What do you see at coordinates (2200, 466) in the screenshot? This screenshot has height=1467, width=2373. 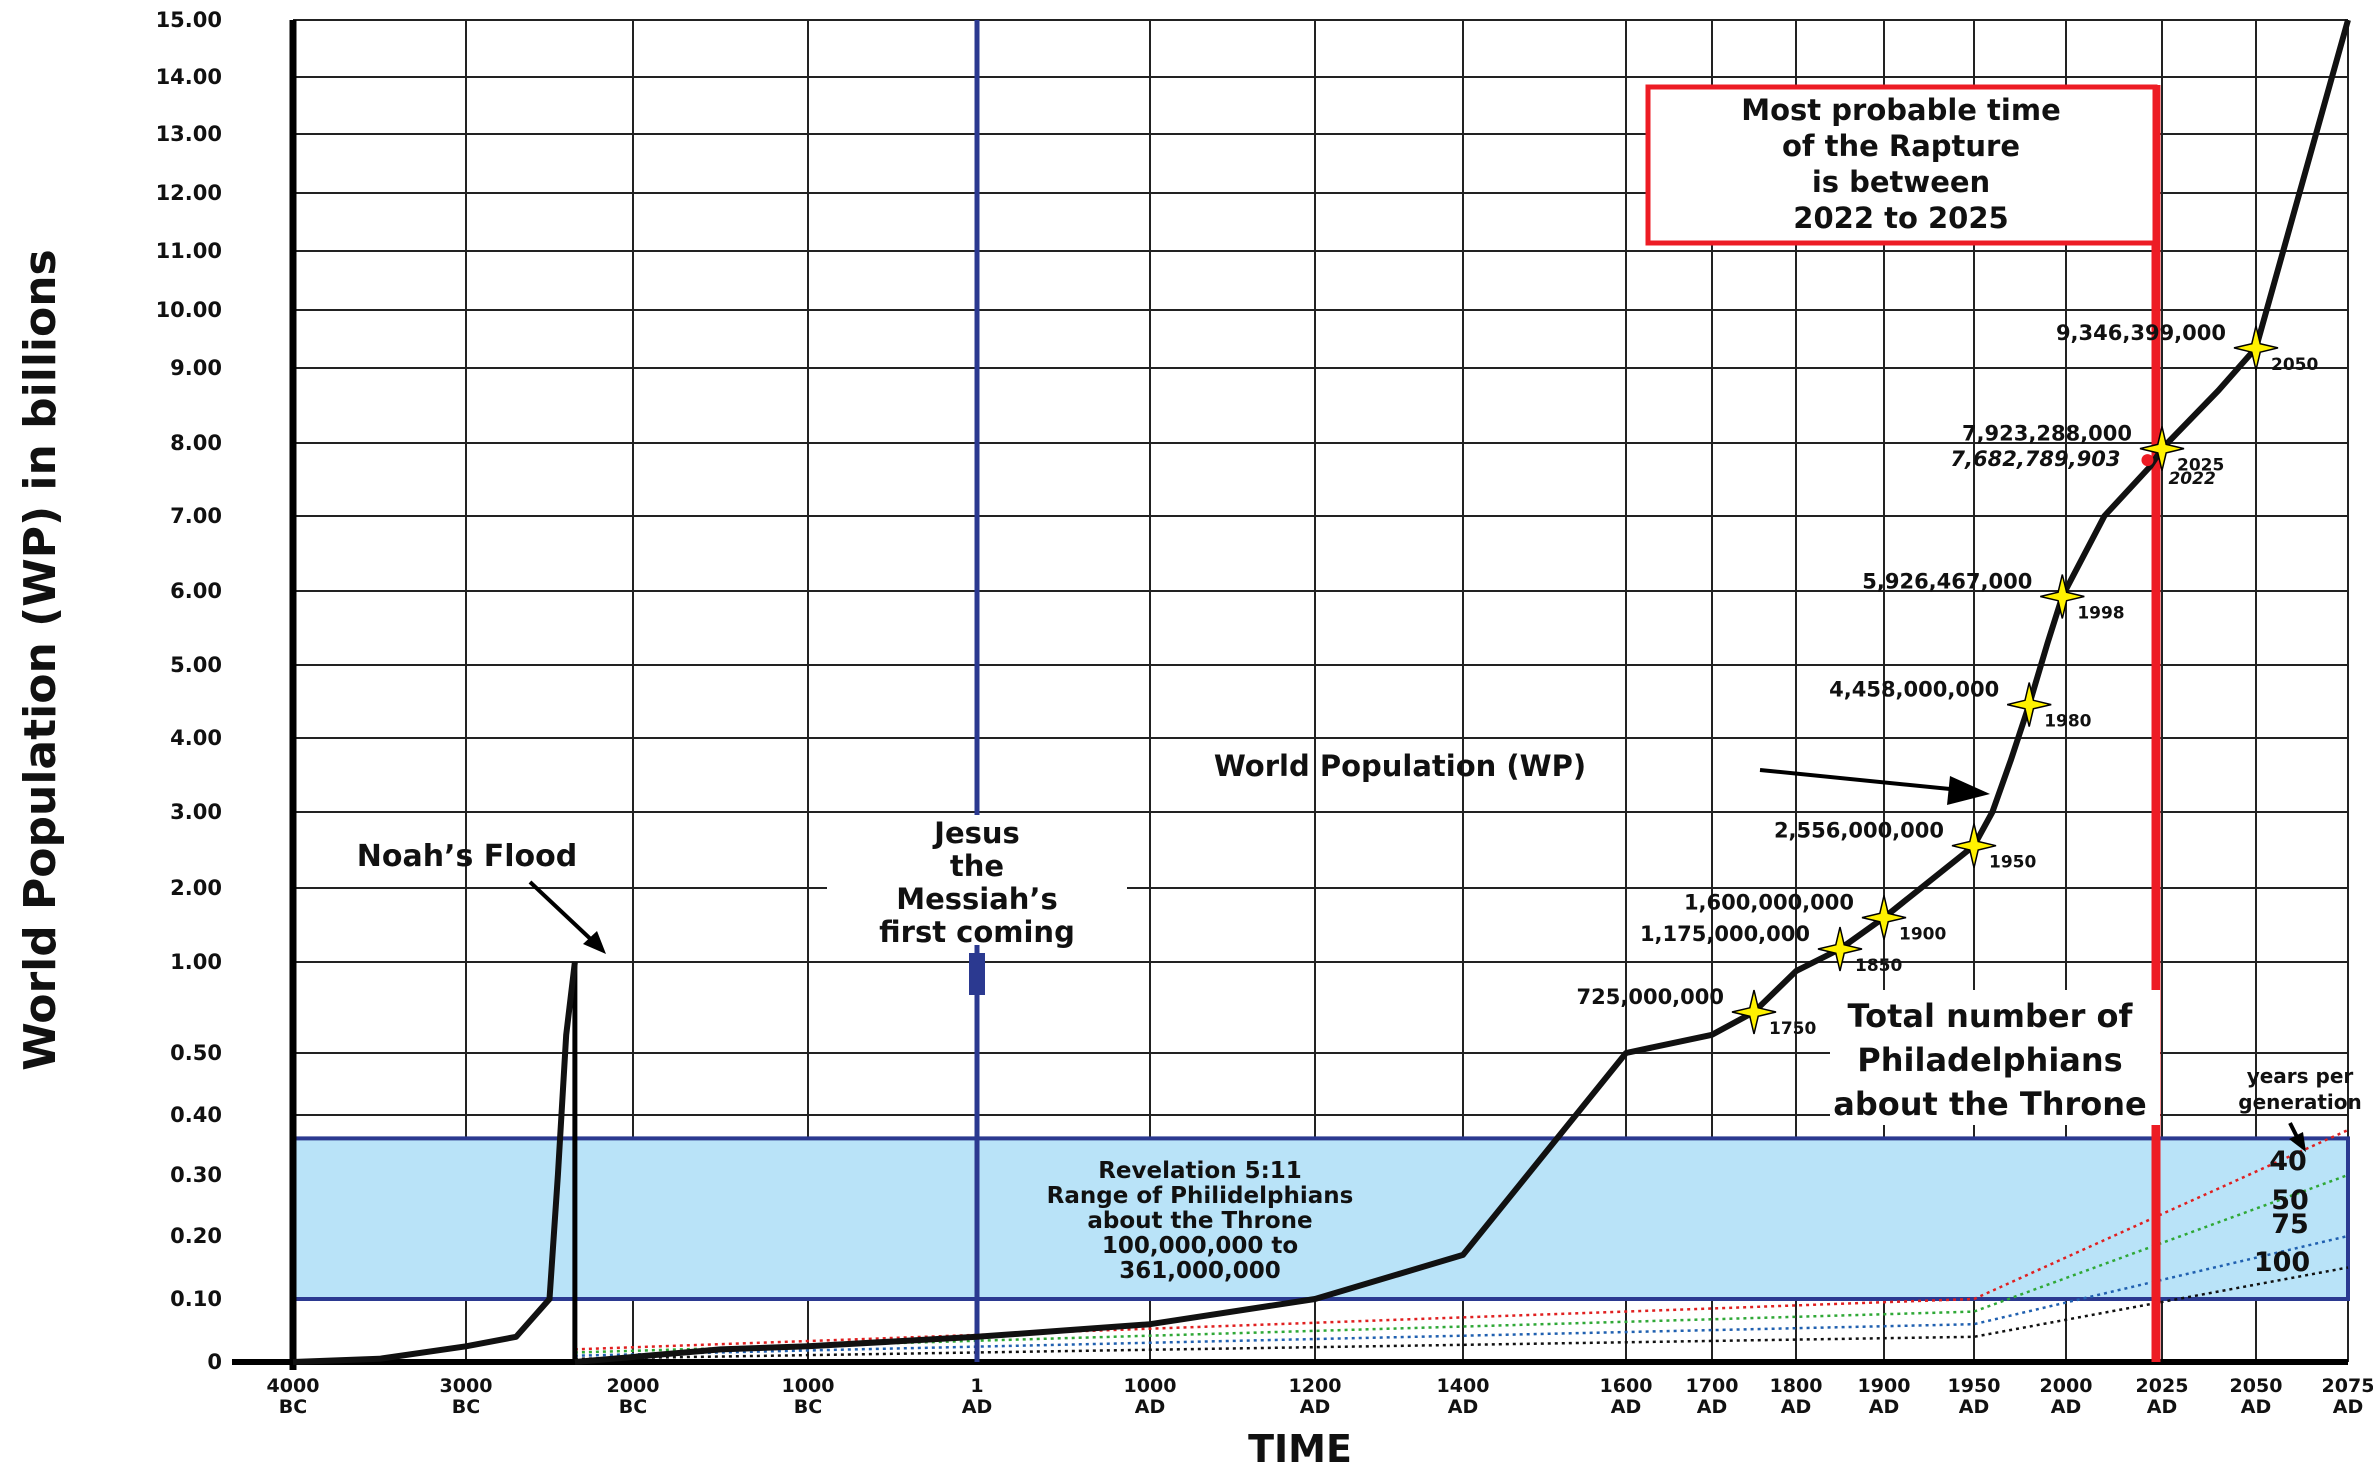 I see `point-year-label: 2025` at bounding box center [2200, 466].